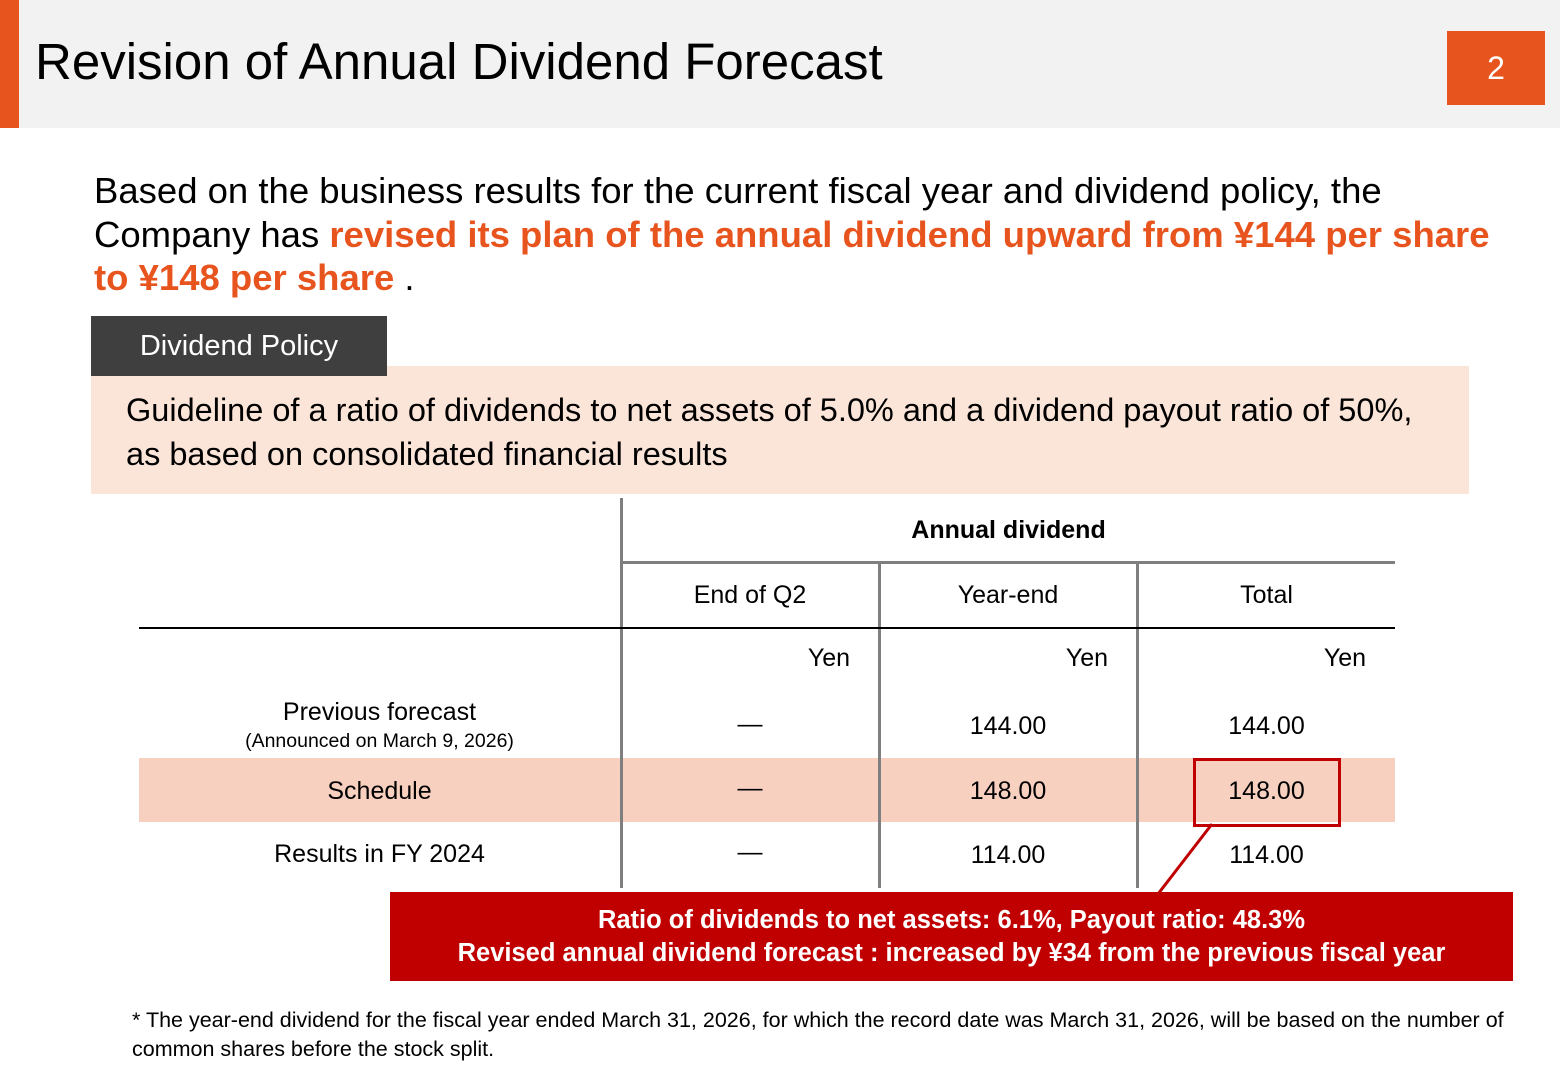 The height and width of the screenshot is (1080, 1560). Describe the element at coordinates (767, 790) in the screenshot. I see `schedule-row-band` at that location.